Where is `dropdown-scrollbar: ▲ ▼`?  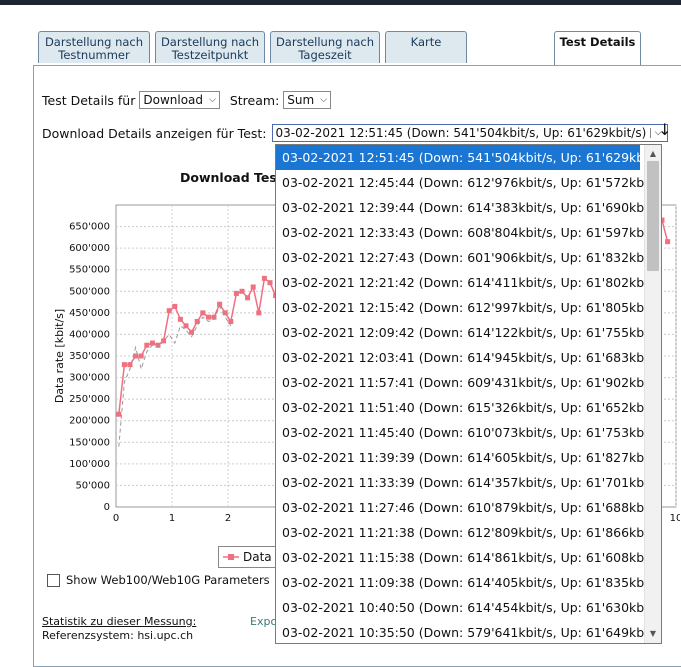 dropdown-scrollbar: ▲ ▼ is located at coordinates (652, 394).